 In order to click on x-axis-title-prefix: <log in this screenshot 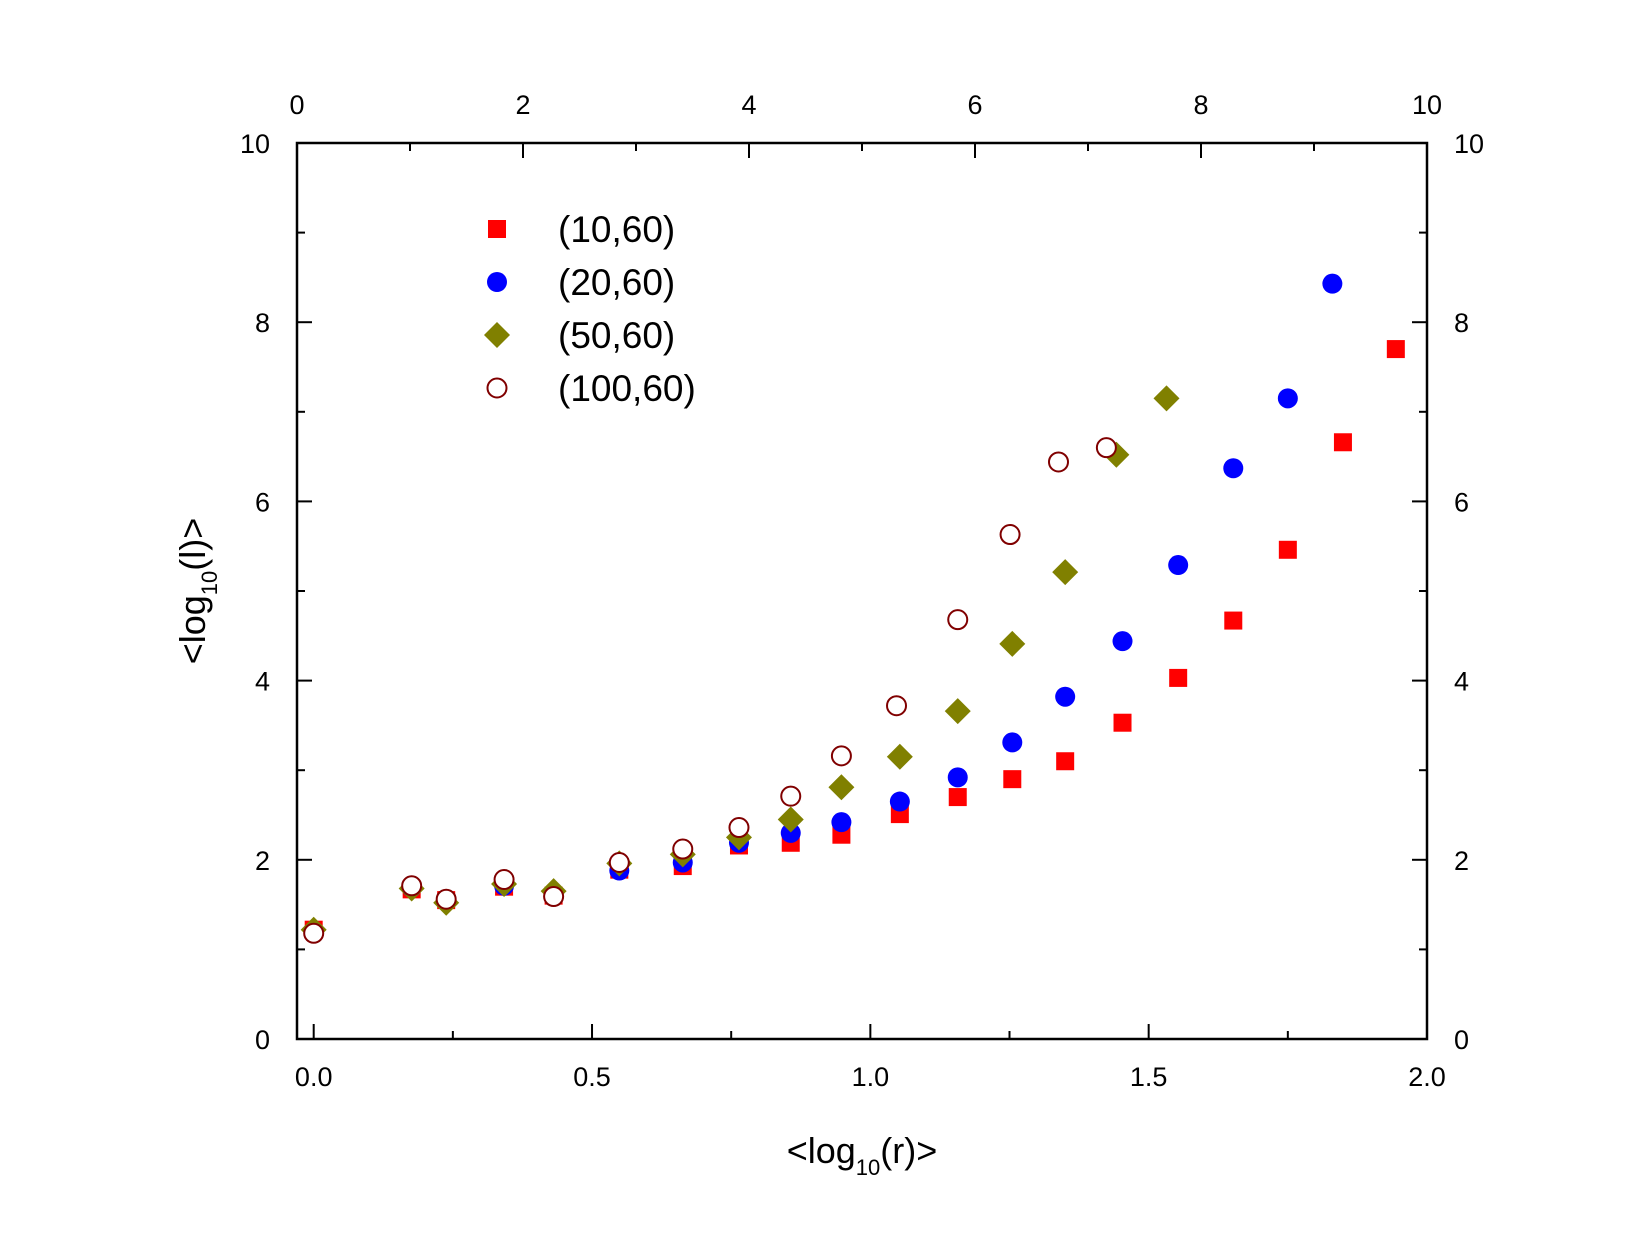, I will do `click(821, 1150)`.